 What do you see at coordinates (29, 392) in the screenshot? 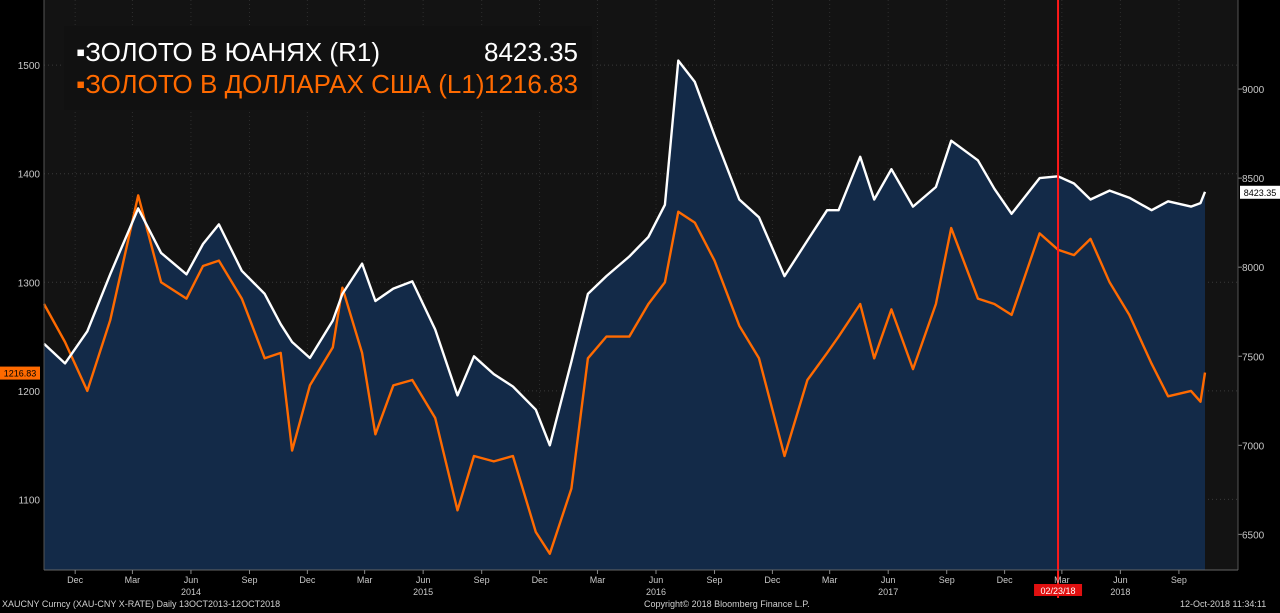
I see `left-axis-tick-label: 1200` at bounding box center [29, 392].